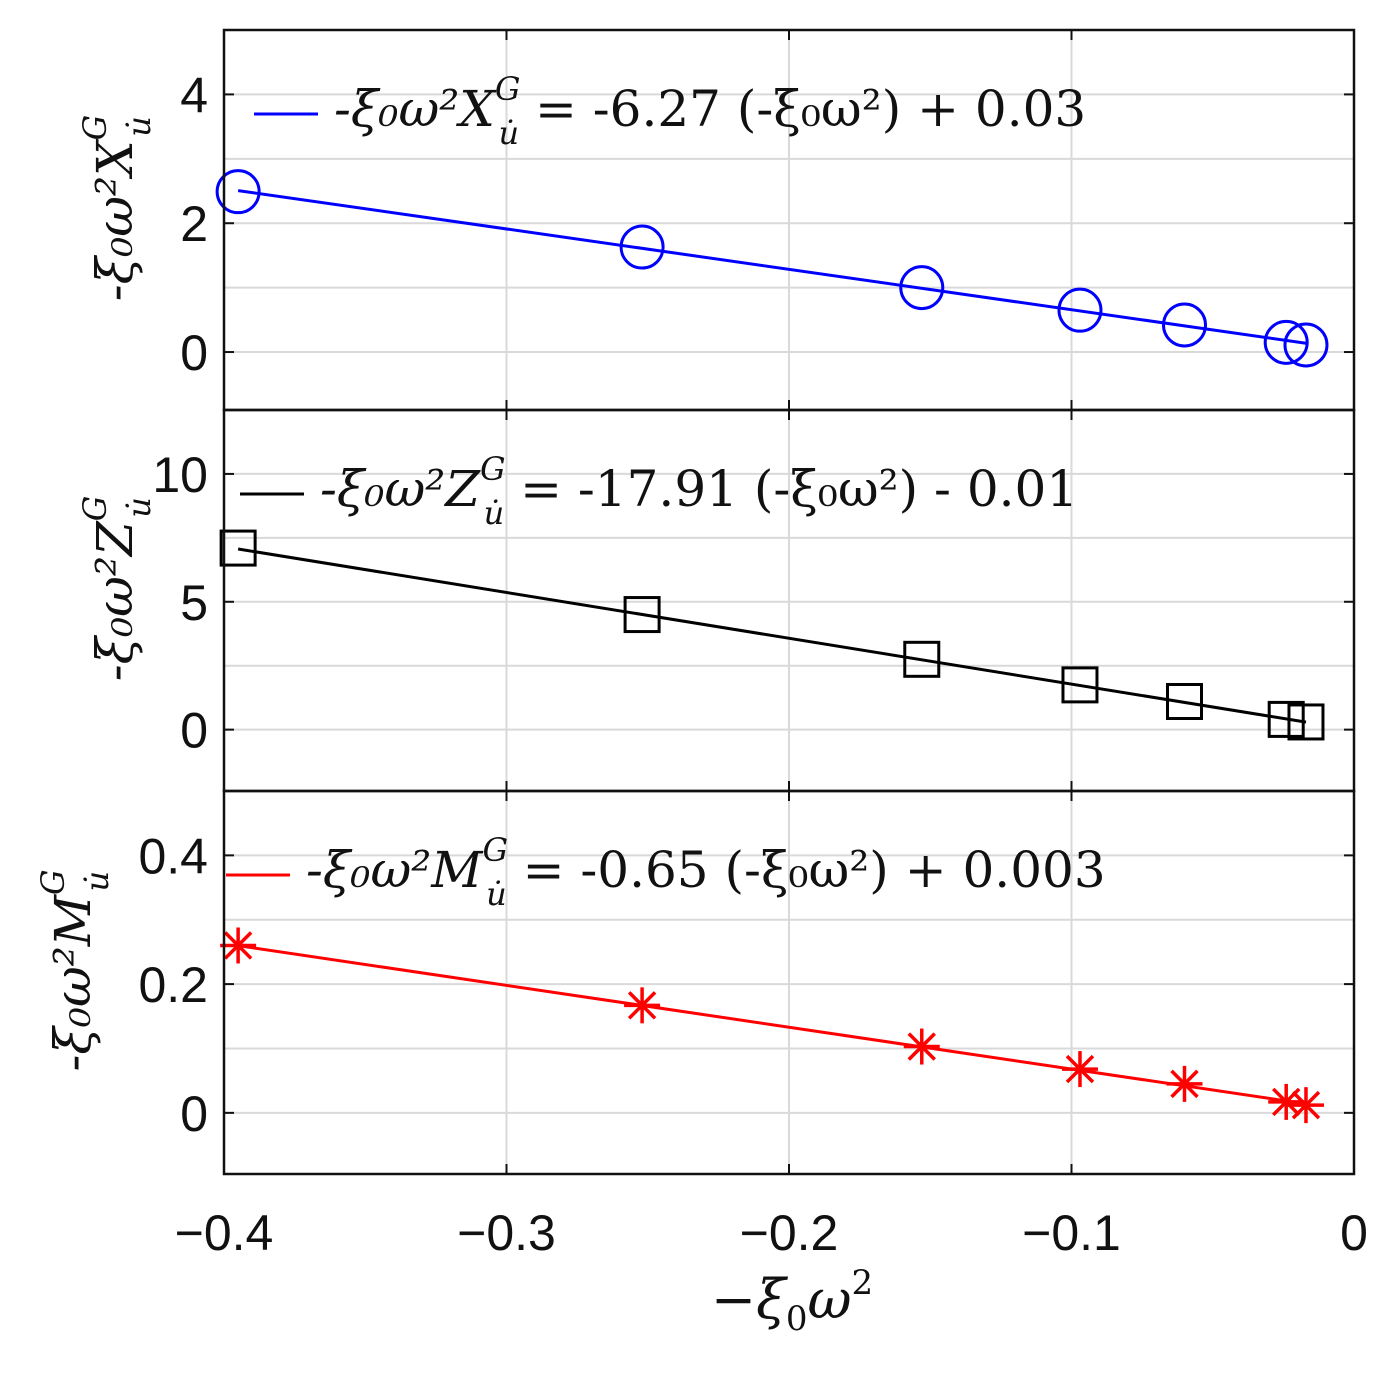 This screenshot has height=1375, width=1389. What do you see at coordinates (797, 1319) in the screenshot?
I see `x-axis-label-sub: 0` at bounding box center [797, 1319].